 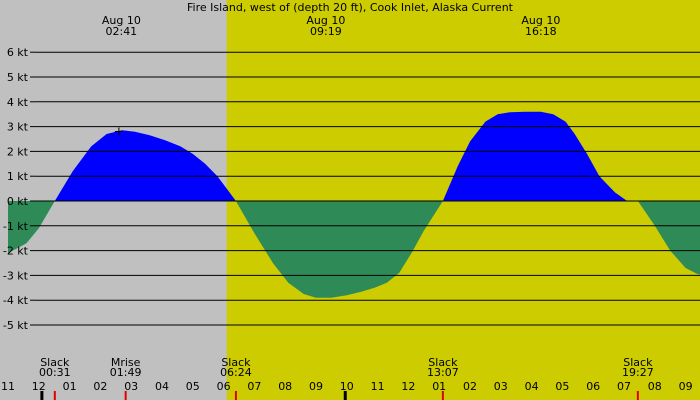 What do you see at coordinates (541, 31) in the screenshot?
I see `top-event-time: 16:18` at bounding box center [541, 31].